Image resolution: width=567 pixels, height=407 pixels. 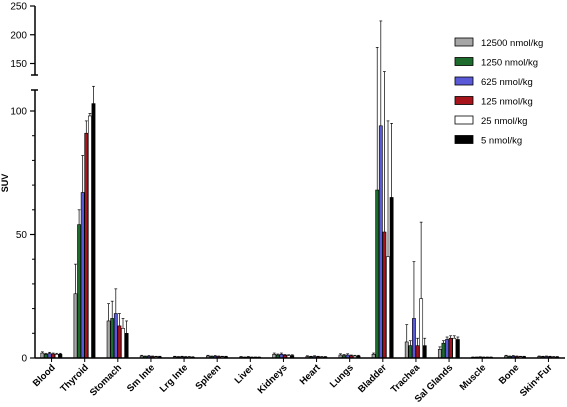 I want to click on x-tick-label: Sm Inte, so click(x=141, y=378).